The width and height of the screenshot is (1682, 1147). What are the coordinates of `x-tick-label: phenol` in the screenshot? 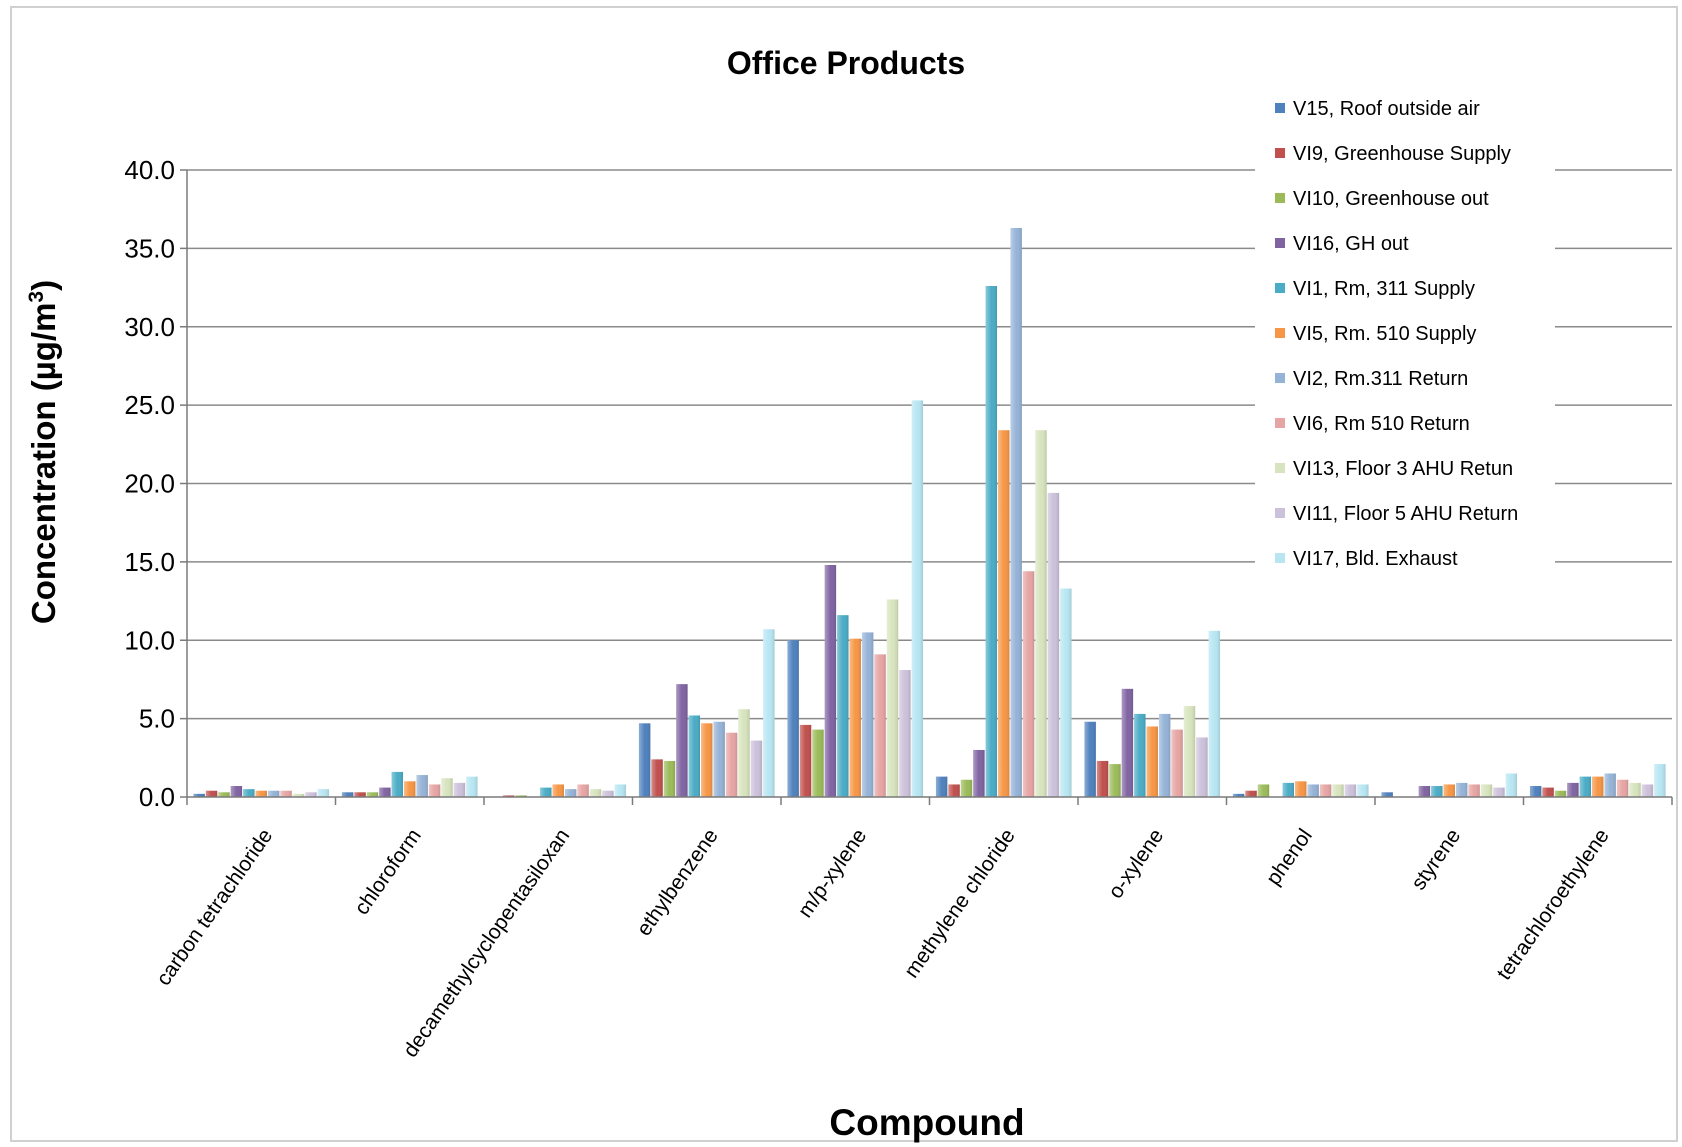 It's located at (1289, 857).